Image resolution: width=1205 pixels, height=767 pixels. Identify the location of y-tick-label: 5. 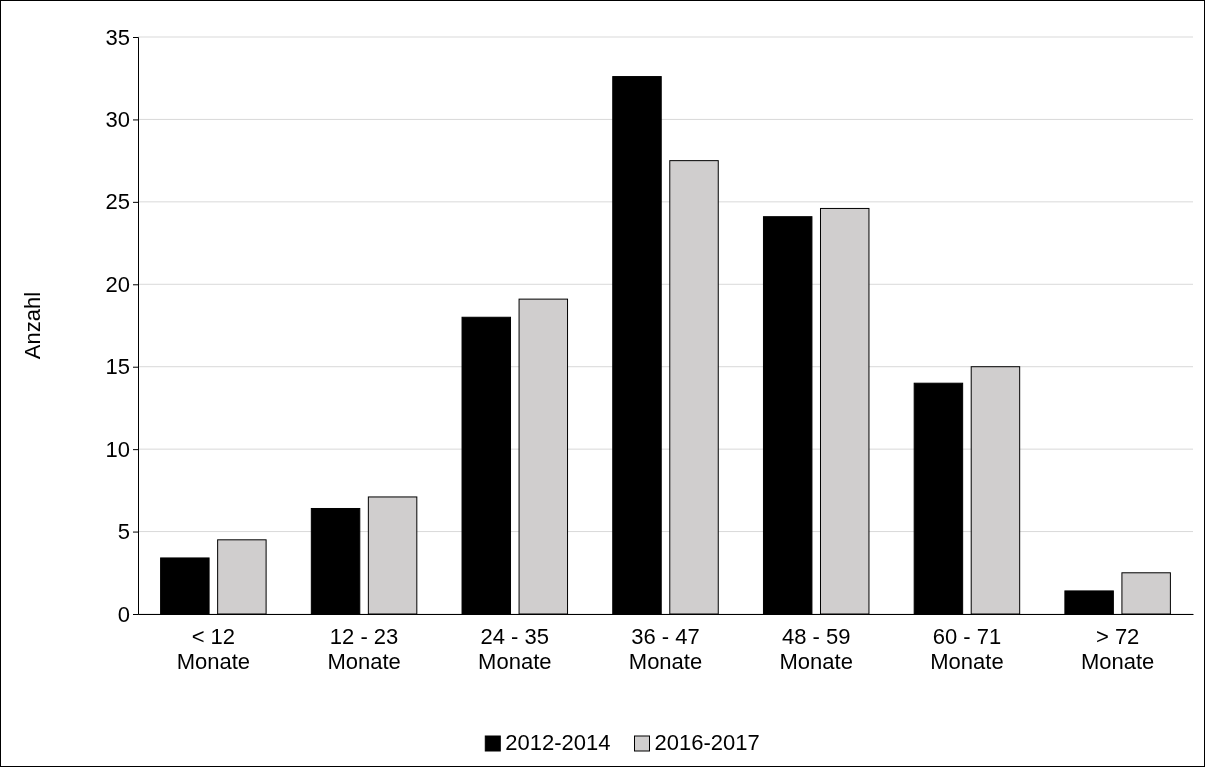
(123, 532).